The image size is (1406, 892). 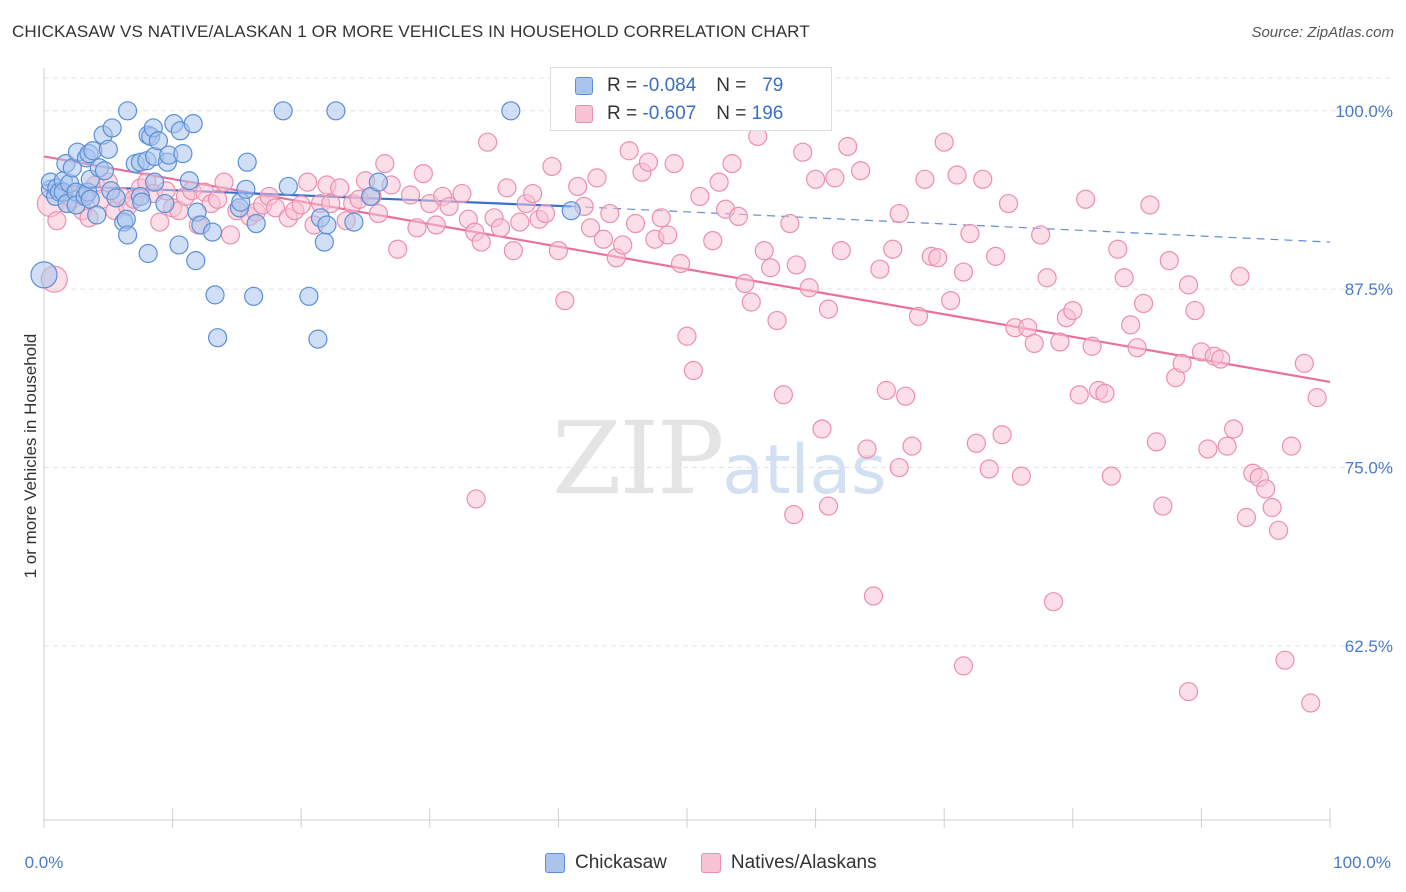 What do you see at coordinates (773, 85) in the screenshot?
I see `legend-n-value: 79` at bounding box center [773, 85].